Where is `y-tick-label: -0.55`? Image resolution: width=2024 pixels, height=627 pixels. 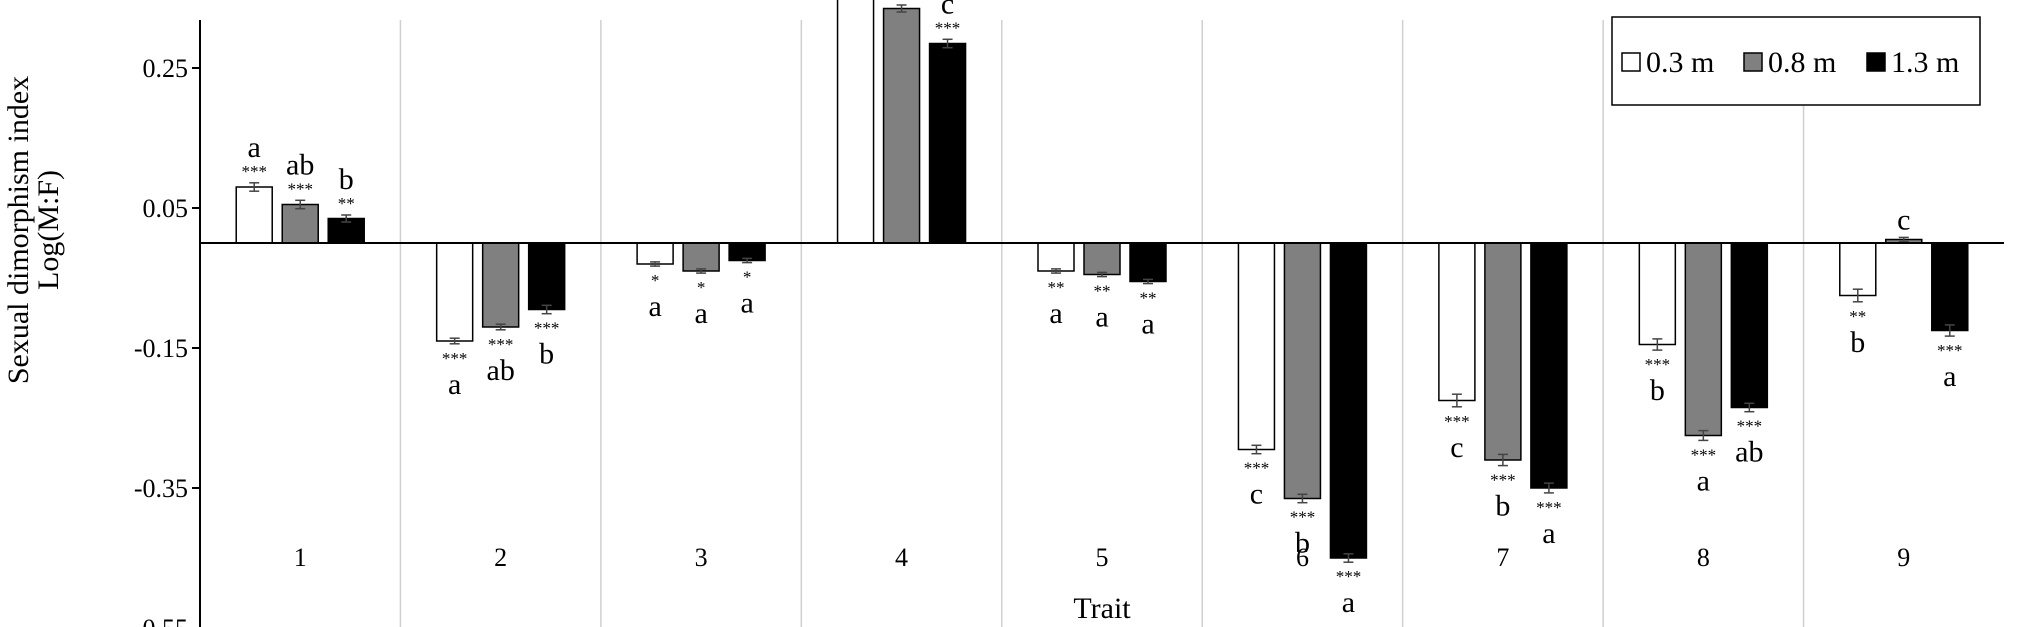
y-tick-label: -0.55 is located at coordinates (161, 620).